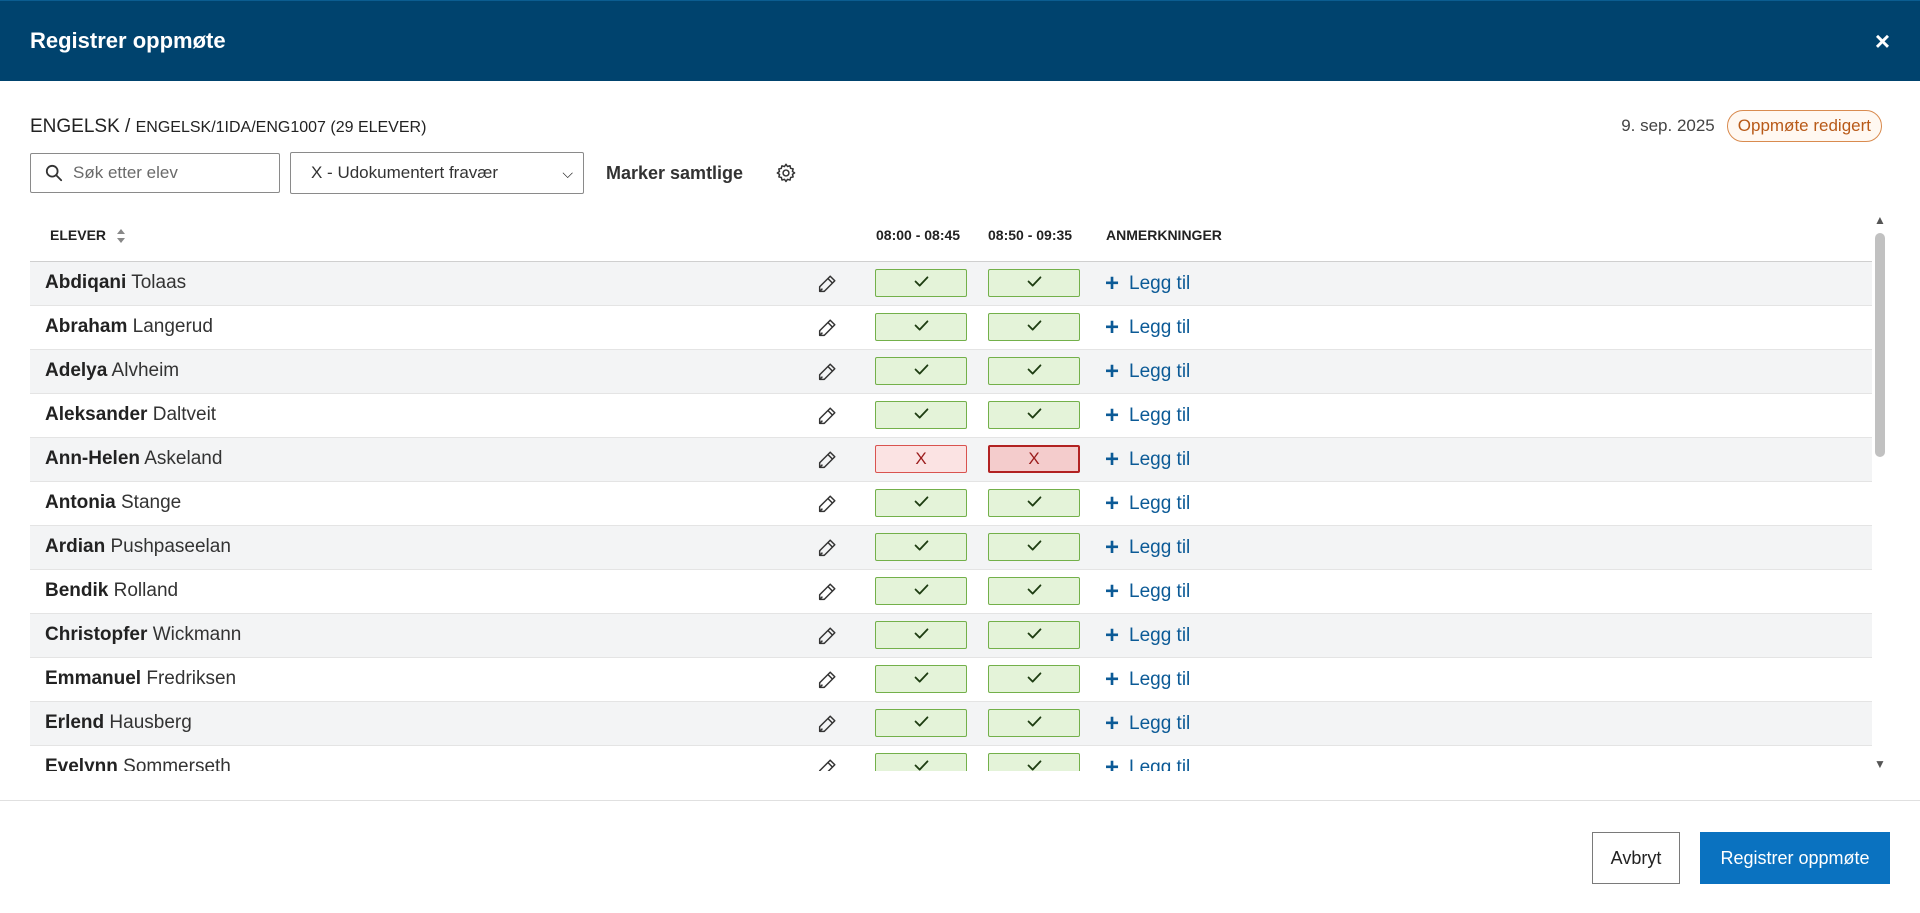  Describe the element at coordinates (83, 126) in the screenshot. I see `course-prefix: ENGELSK /` at that location.